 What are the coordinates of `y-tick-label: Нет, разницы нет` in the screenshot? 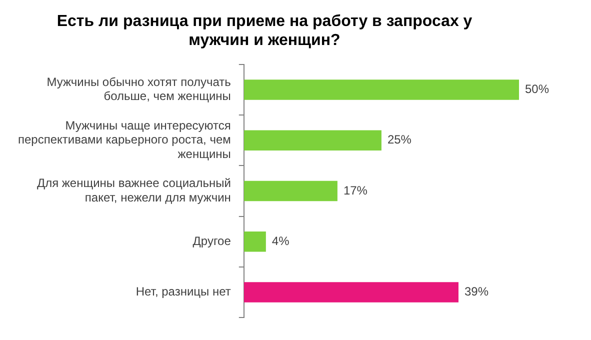 It's located at (184, 291).